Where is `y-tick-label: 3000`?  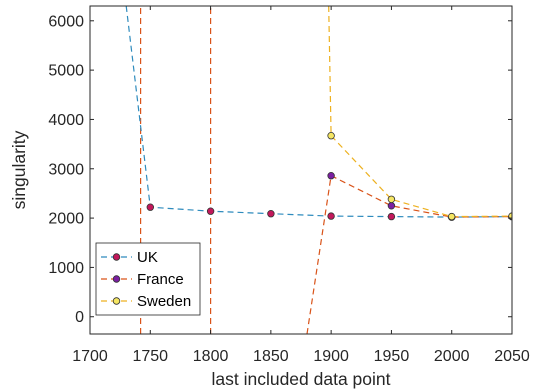
y-tick-label: 3000 is located at coordinates (66, 169).